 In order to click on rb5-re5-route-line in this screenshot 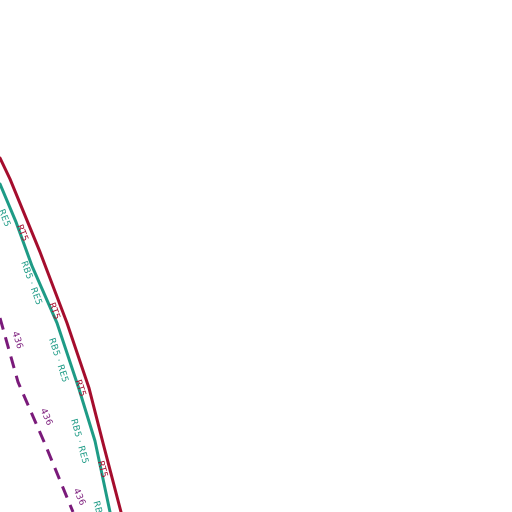, I will do `click(56, 347)`.